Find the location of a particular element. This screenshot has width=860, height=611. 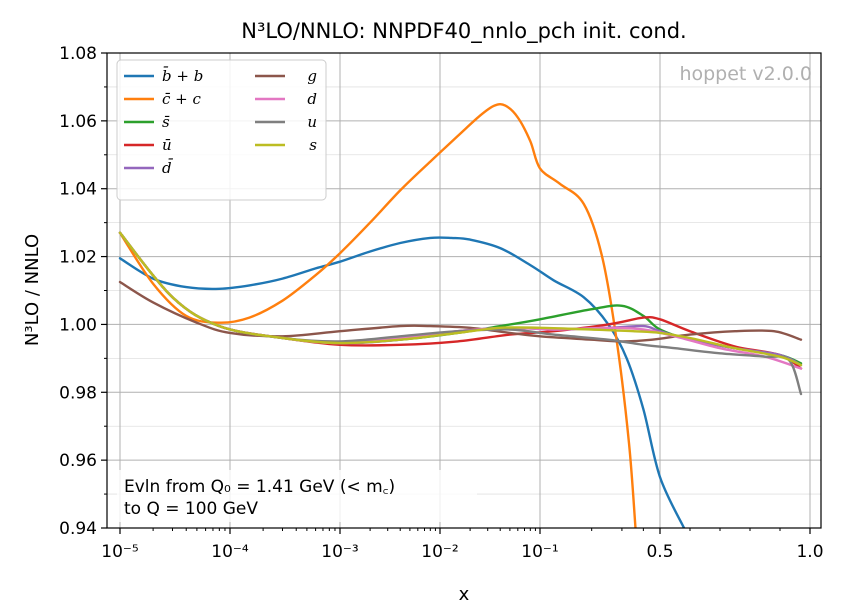

legend-label: ū is located at coordinates (167, 145).